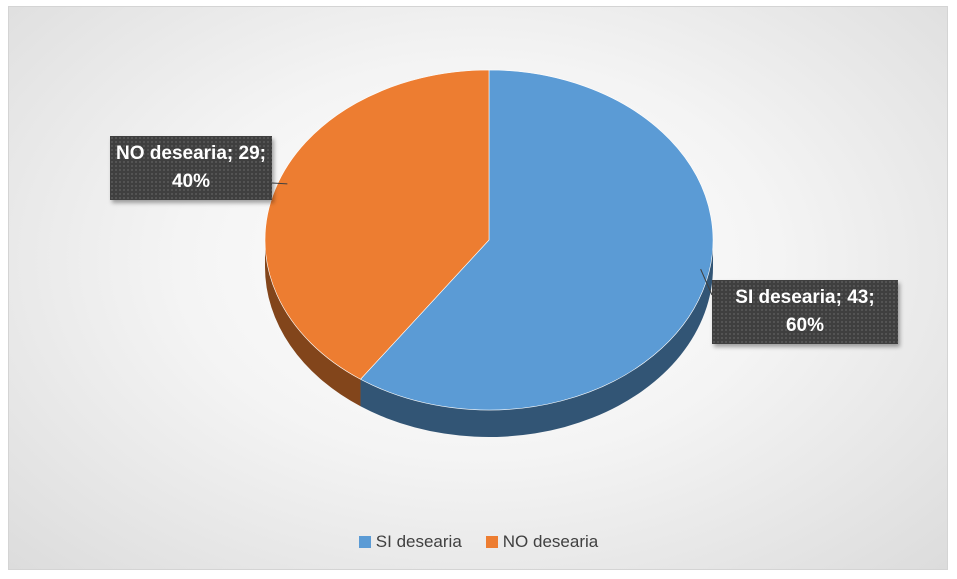  I want to click on slice, so click(377, 224).